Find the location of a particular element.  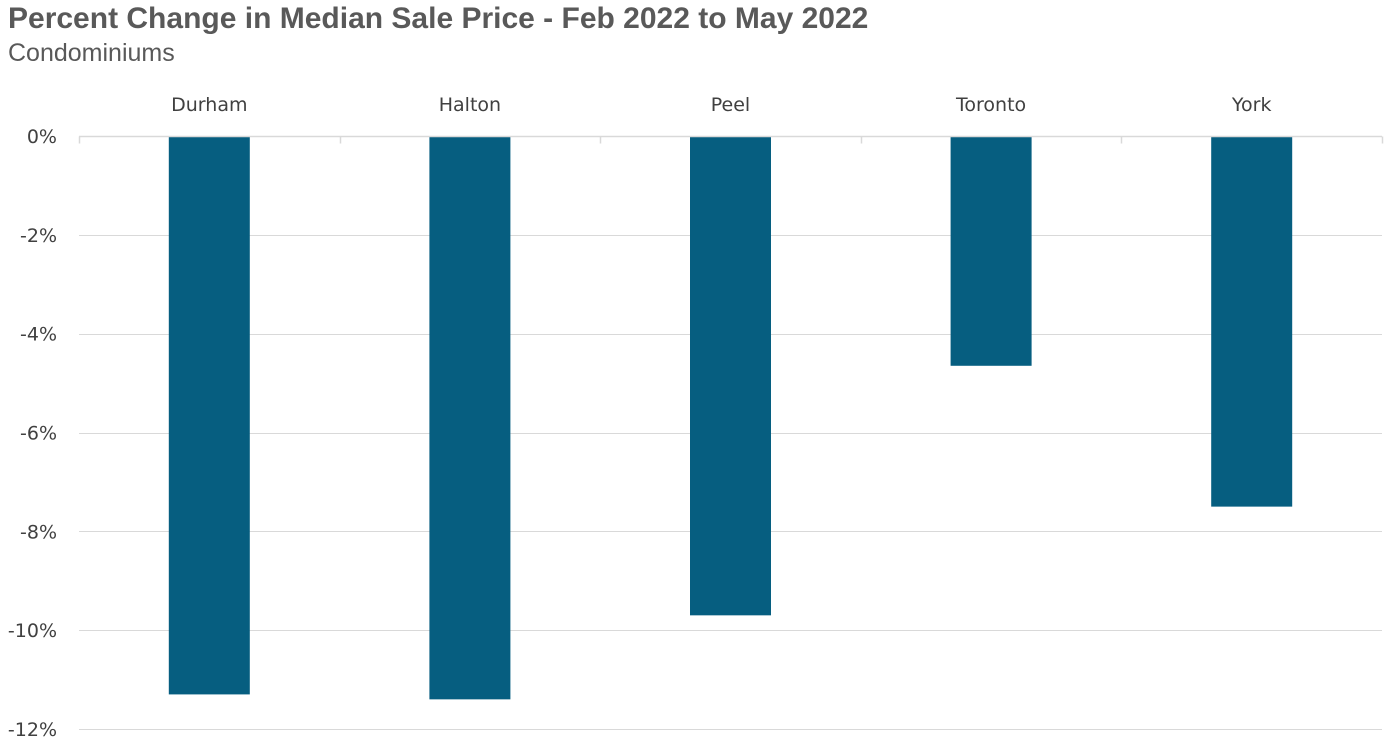

category-label: Halton is located at coordinates (470, 105).